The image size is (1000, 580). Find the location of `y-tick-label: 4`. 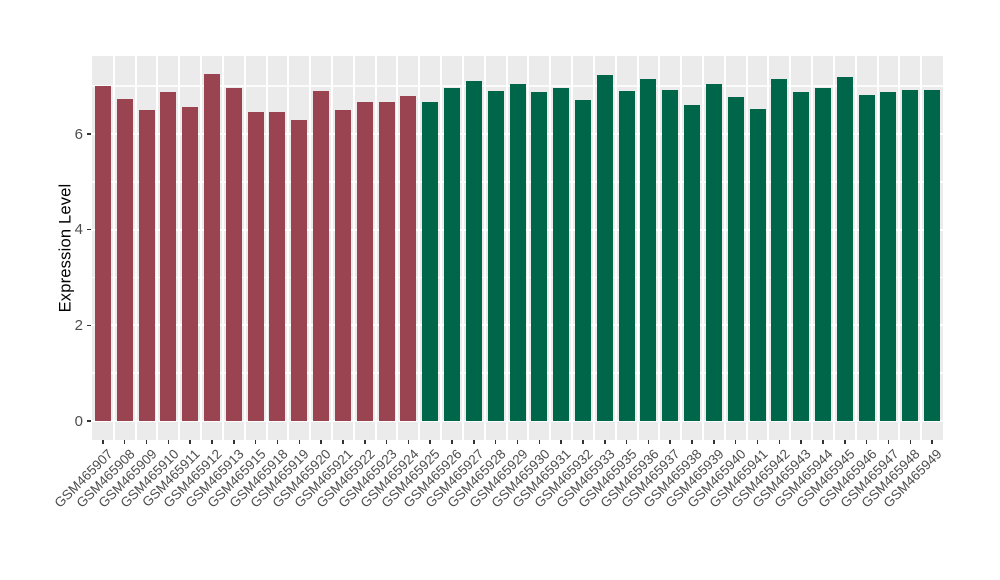

y-tick-label: 4 is located at coordinates (78, 230).